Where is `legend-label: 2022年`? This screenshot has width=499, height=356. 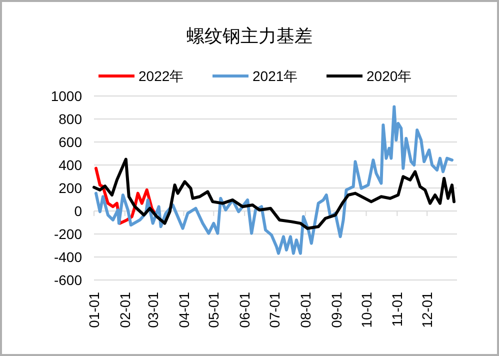
legend-label: 2022年 is located at coordinates (161, 76).